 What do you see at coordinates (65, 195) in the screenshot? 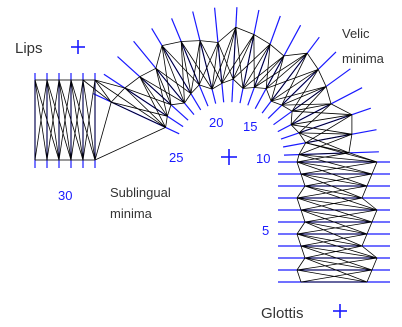
I see `gridline-number-30: 30` at bounding box center [65, 195].